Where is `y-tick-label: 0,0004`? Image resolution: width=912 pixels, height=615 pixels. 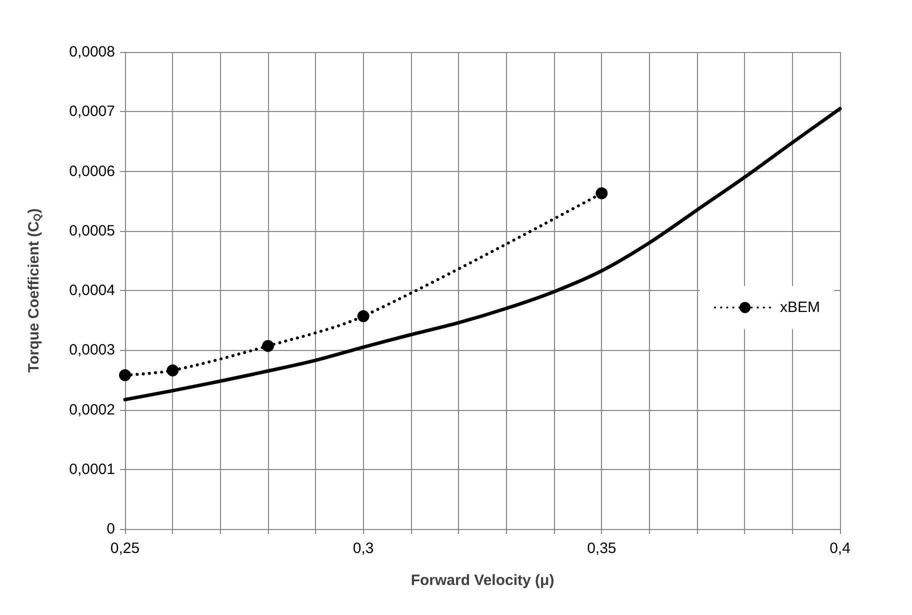 y-tick-label: 0,0004 is located at coordinates (92, 290).